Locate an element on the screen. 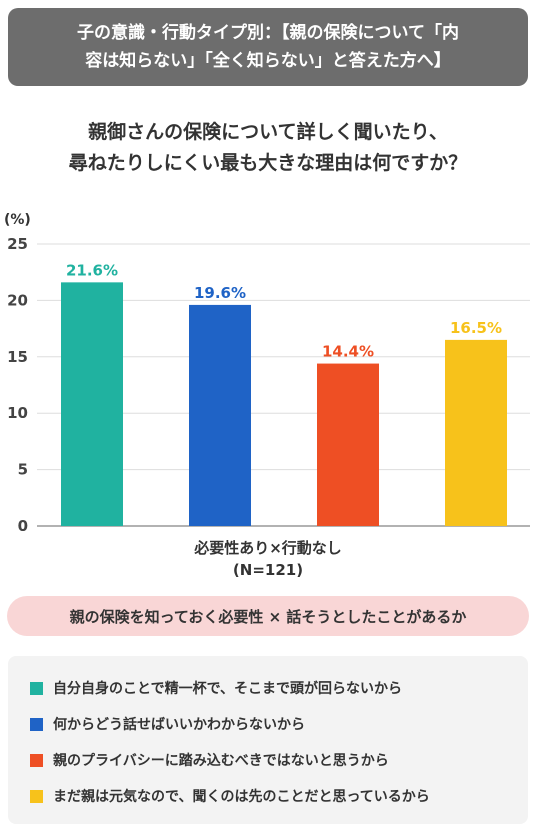 This screenshot has width=536, height=840. y-tick-label: 0 is located at coordinates (23, 526).